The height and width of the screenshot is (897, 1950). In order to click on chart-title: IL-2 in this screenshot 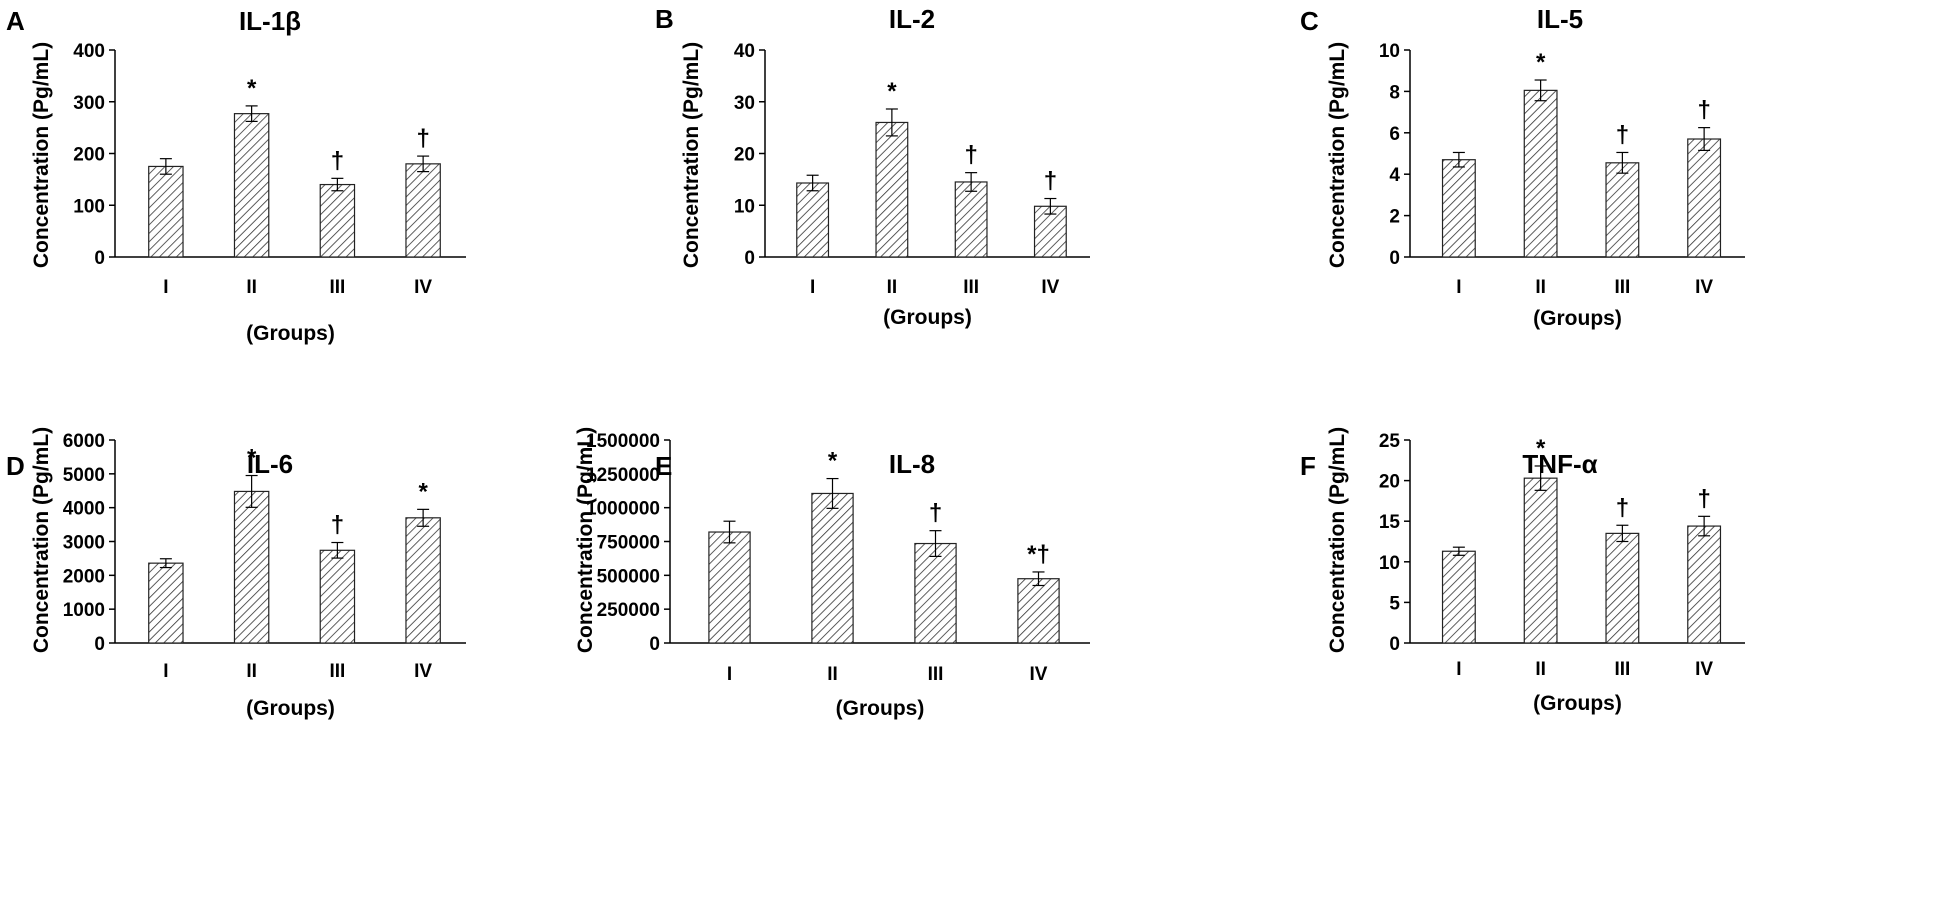, I will do `click(912, 19)`.